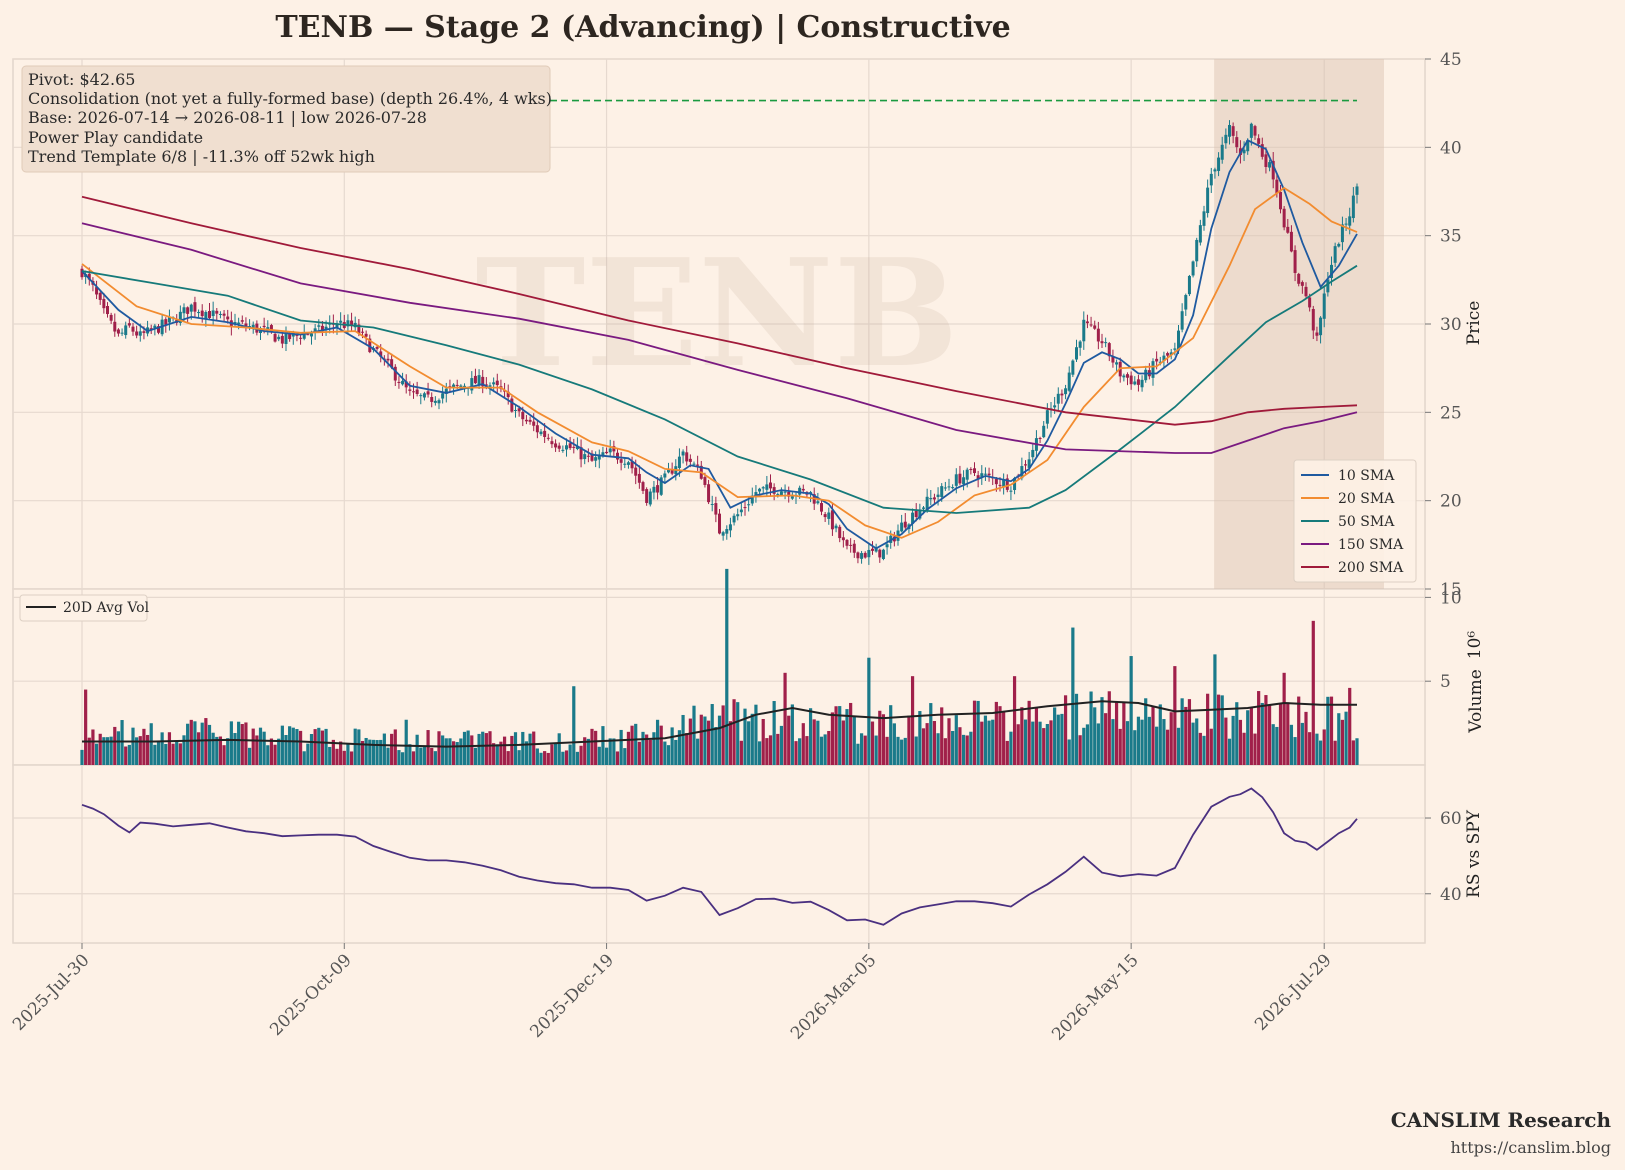  I want to click on price-axis-label: Price, so click(1474, 323).